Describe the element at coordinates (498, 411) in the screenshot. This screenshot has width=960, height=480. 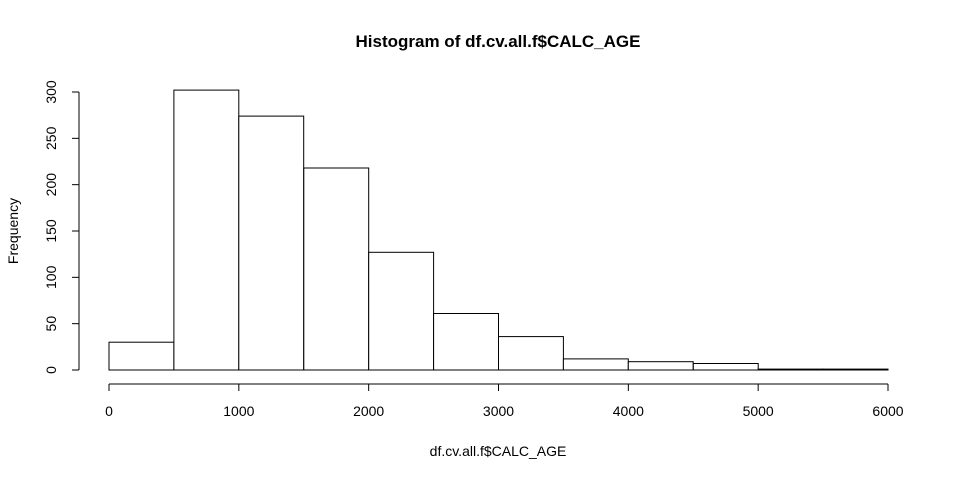
I see `x-tick-label-3: 3000` at that location.